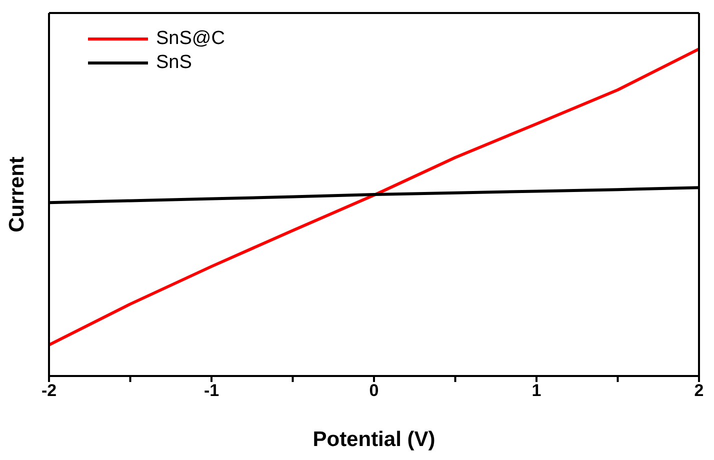 Image resolution: width=714 pixels, height=460 pixels. What do you see at coordinates (699, 390) in the screenshot?
I see `x-tick-label: 2` at bounding box center [699, 390].